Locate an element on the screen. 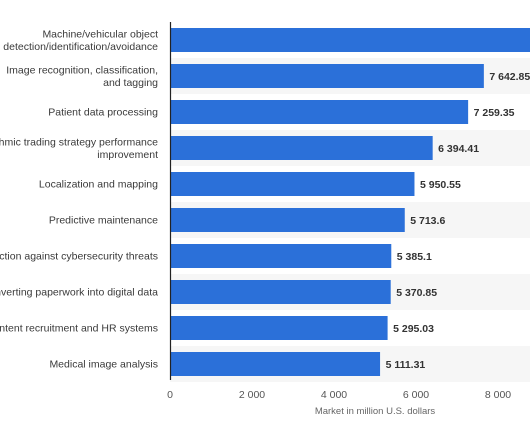 The image size is (530, 442). x-tick-label: 4 000 is located at coordinates (334, 395).